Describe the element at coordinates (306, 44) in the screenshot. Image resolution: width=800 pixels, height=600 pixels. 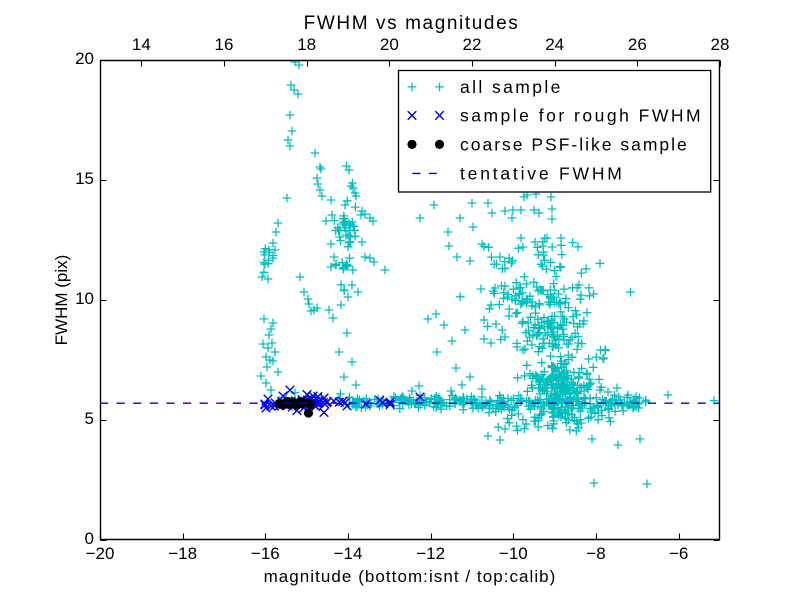
I see `svg-text: 18` at that location.